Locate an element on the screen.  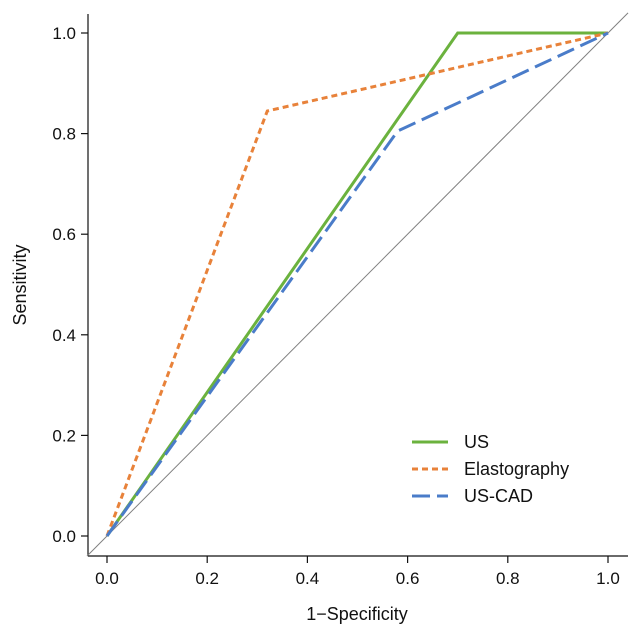
y-tick-label: 0.4 is located at coordinates (64, 335).